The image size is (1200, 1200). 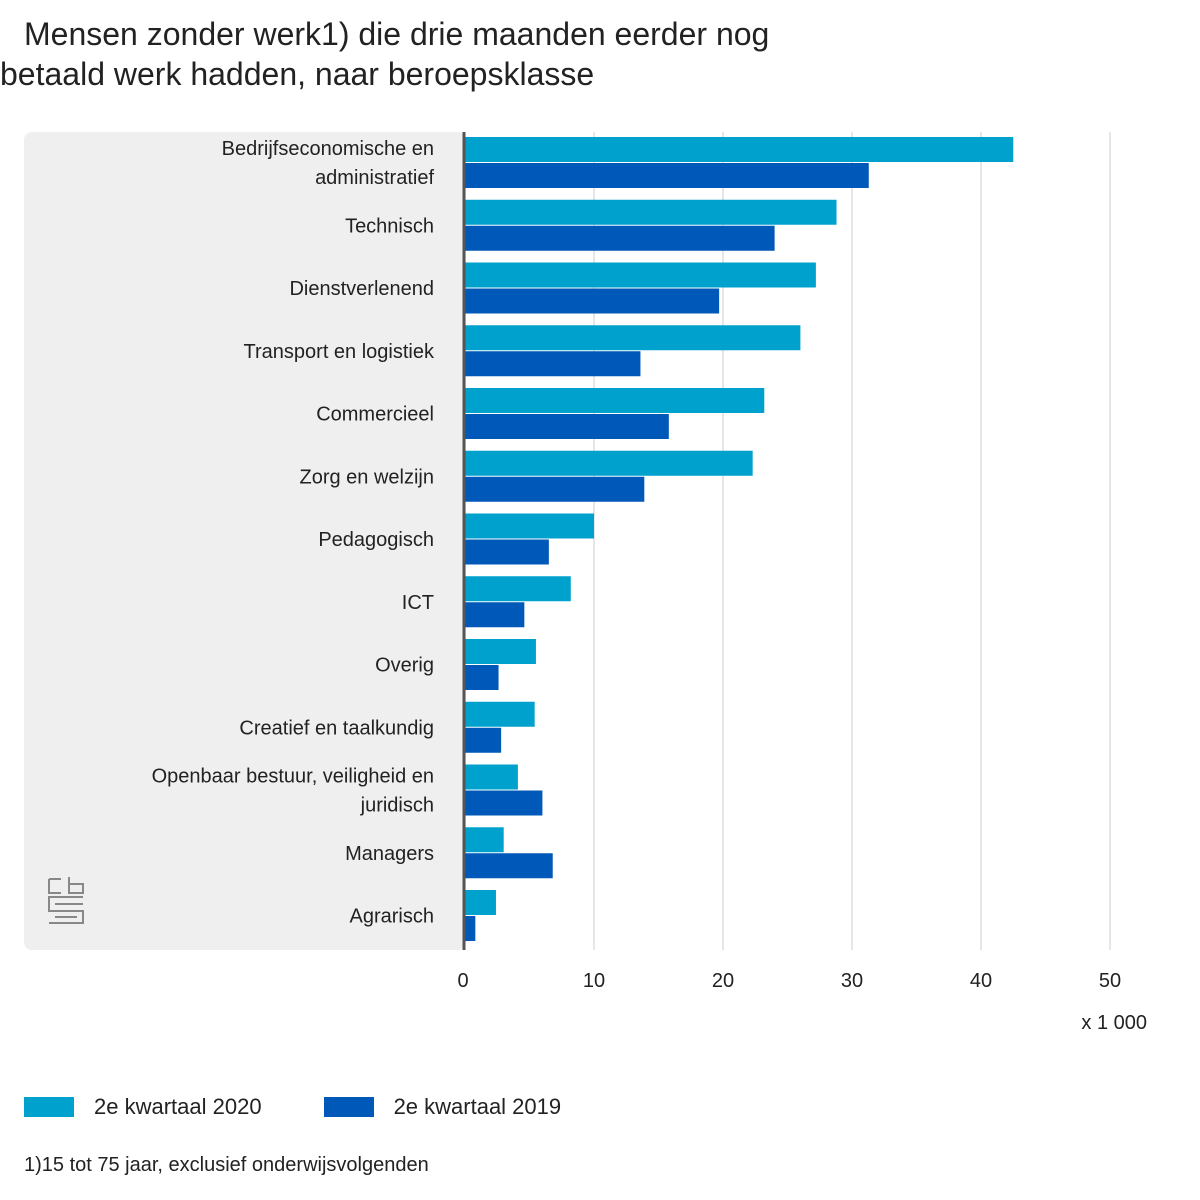 What do you see at coordinates (328, 149) in the screenshot?
I see `category-label: Bedrijfseconomische en` at bounding box center [328, 149].